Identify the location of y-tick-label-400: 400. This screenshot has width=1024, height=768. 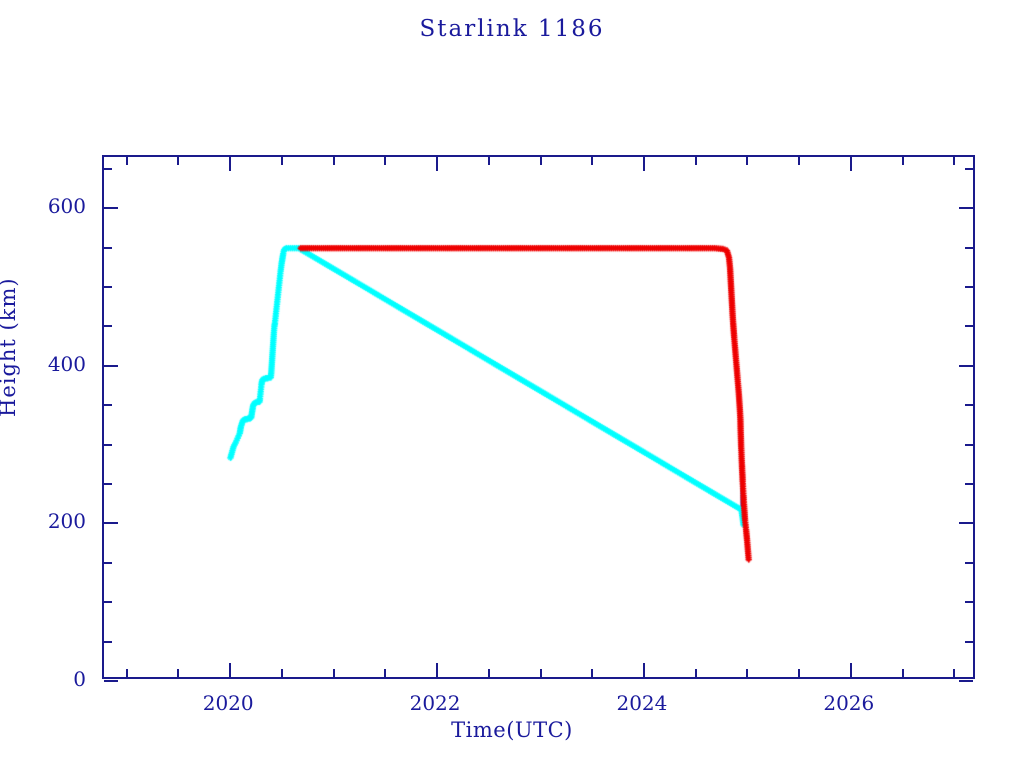
(66, 363).